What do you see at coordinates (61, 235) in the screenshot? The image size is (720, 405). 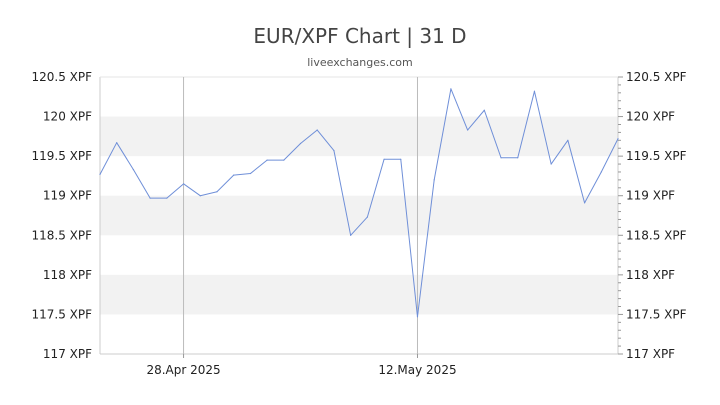 I see `y-tick-label-left: 118.5 XPF` at bounding box center [61, 235].